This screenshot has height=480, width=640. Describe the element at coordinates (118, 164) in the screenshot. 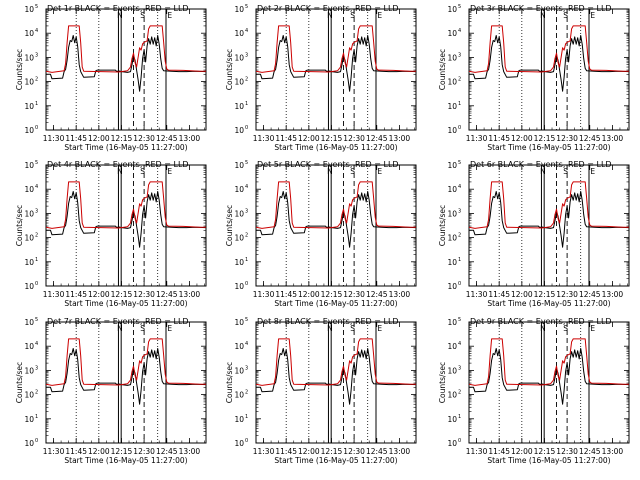

I see `panel-title: Det 4r BLACK = Events, RED = LLD` at that location.